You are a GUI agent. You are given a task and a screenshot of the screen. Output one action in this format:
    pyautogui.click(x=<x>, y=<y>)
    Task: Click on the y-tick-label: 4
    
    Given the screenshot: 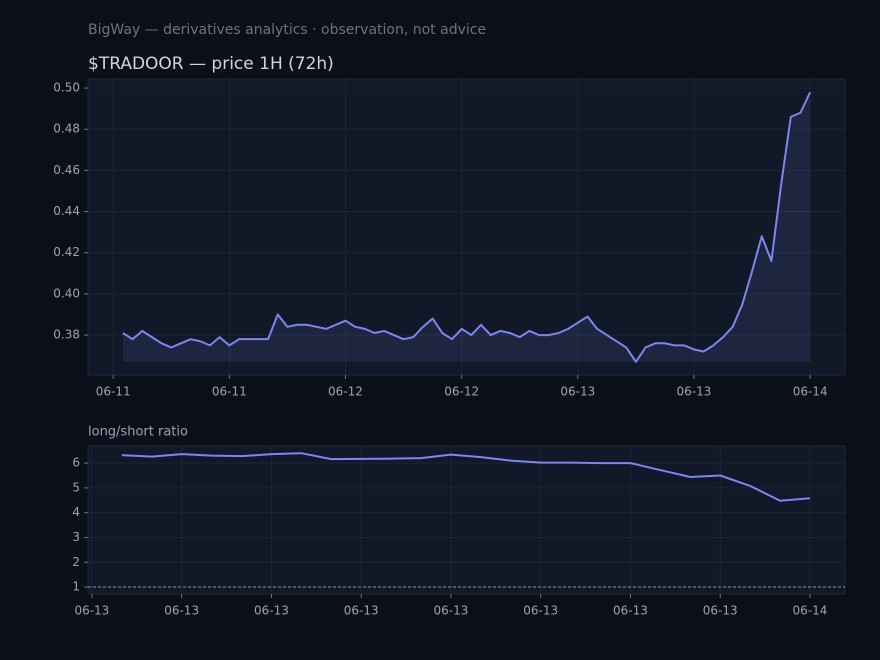 What is the action you would take?
    pyautogui.click(x=76, y=512)
    